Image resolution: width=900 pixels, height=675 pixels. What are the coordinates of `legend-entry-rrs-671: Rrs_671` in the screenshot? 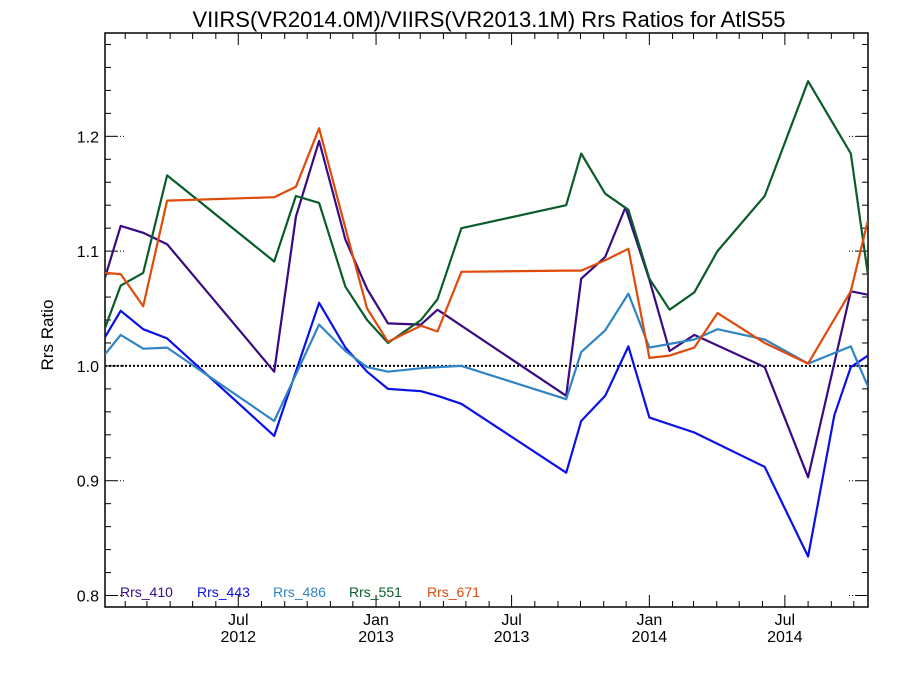 It's located at (453, 592).